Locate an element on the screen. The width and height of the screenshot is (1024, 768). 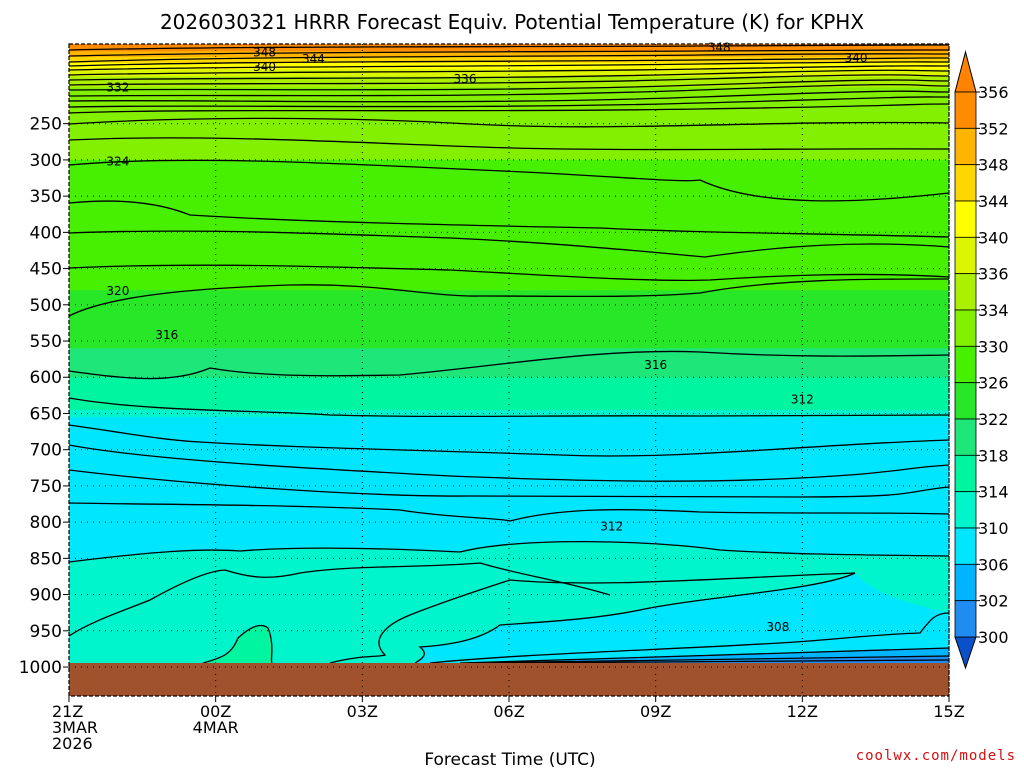
y-tick-label: 300 is located at coordinates (46, 161).